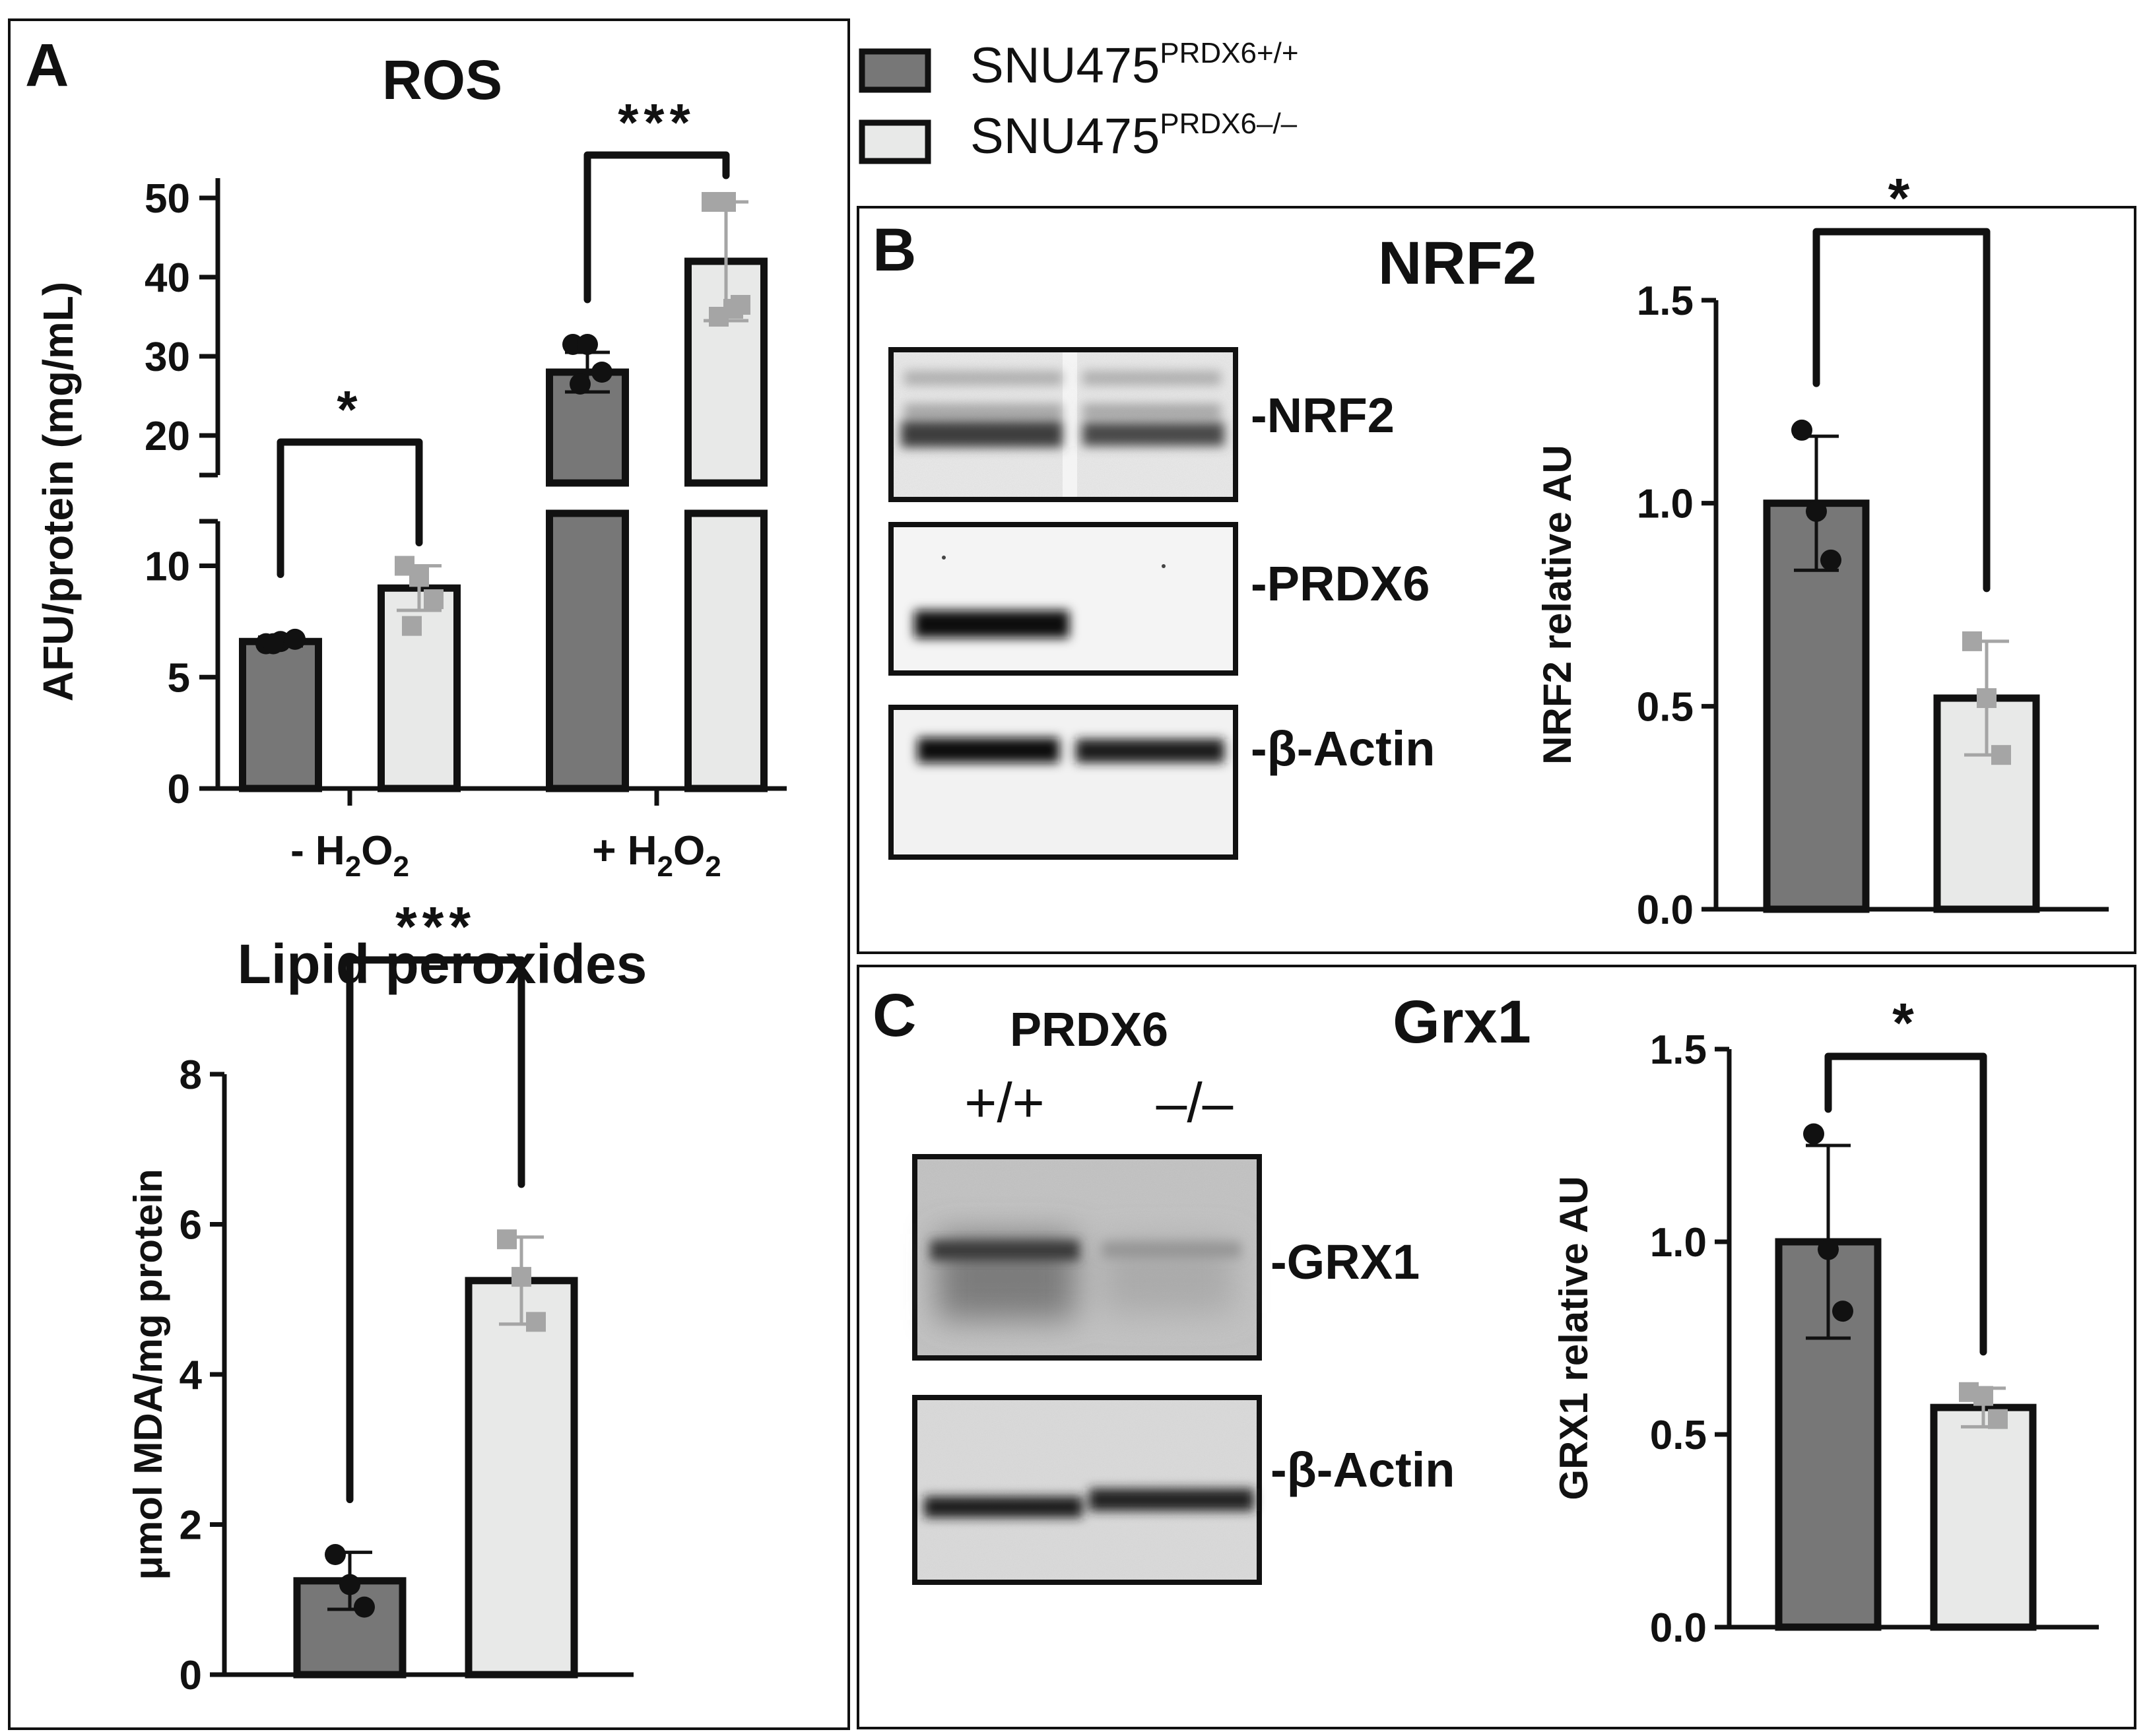  Describe the element at coordinates (179, 789) in the screenshot. I see `ros-y-tick-label: 0` at that location.